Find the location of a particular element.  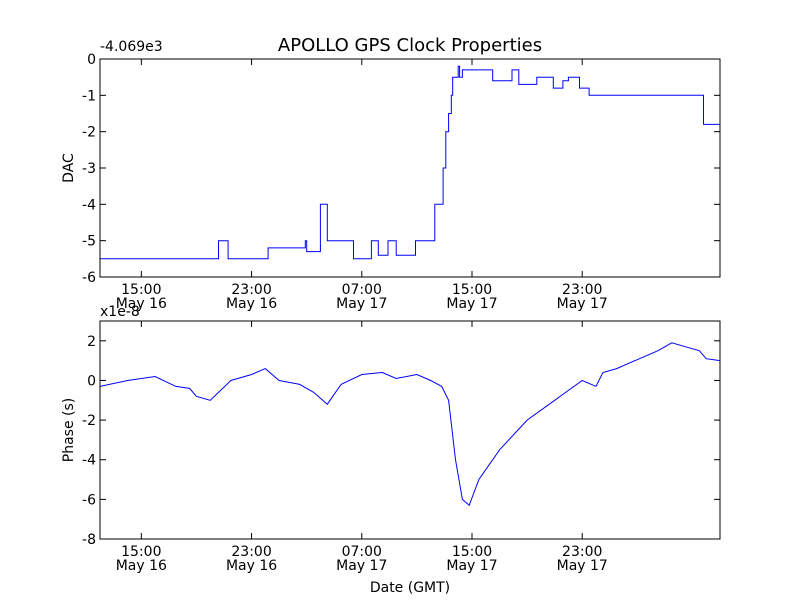

chart-title: APOLLO GPS Clock Properties is located at coordinates (410, 45).